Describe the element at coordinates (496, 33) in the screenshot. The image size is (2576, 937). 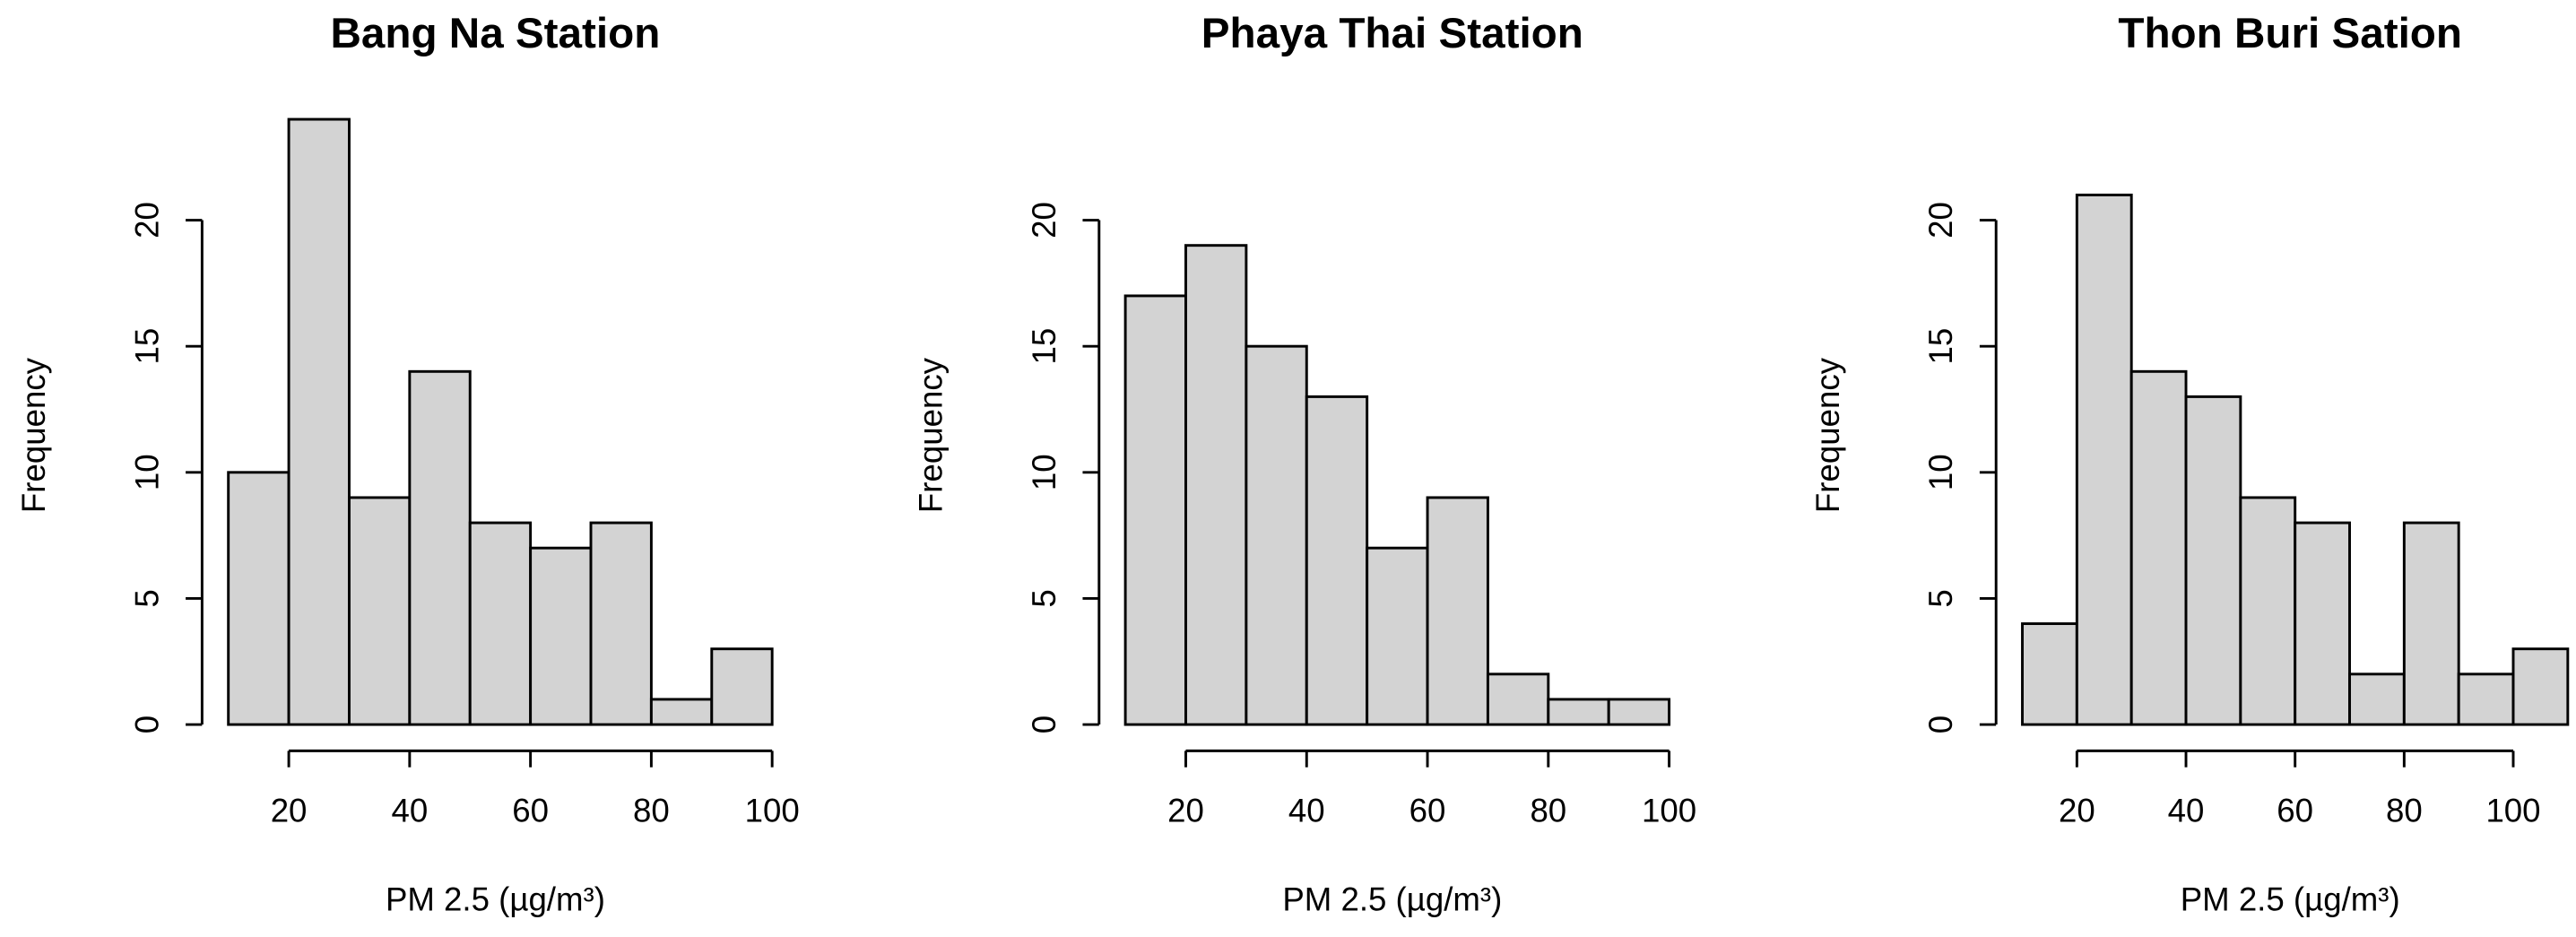
I see `chart-title: Bang Na Station` at that location.